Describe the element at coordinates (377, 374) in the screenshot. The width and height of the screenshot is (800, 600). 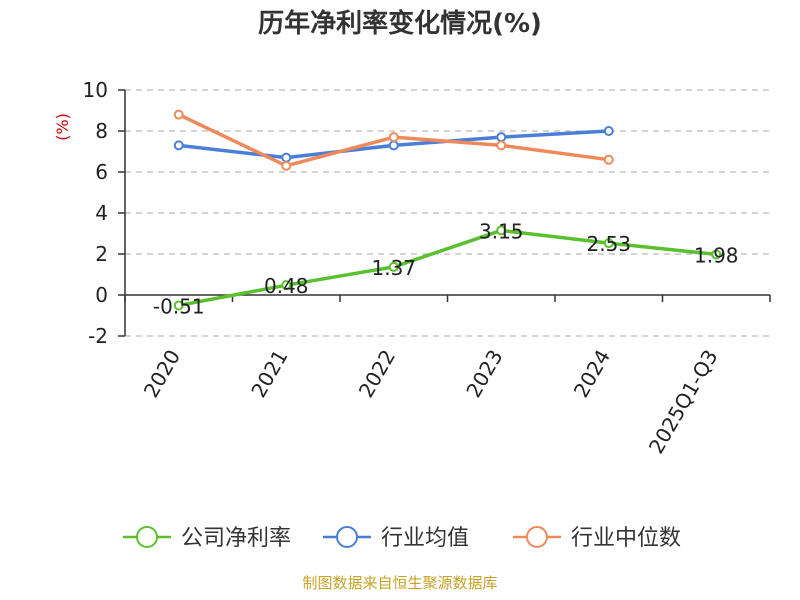
I see `x-tick-label: 2022` at that location.